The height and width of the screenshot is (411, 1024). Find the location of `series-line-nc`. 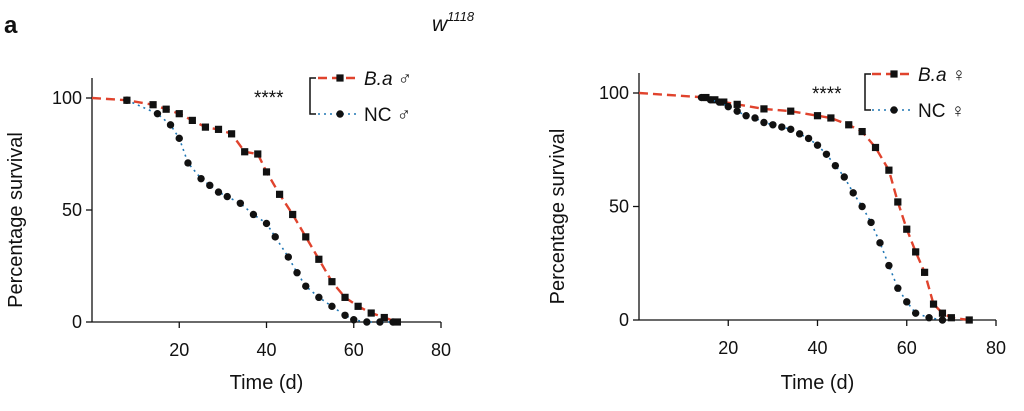

series-line-nc is located at coordinates (822, 208).